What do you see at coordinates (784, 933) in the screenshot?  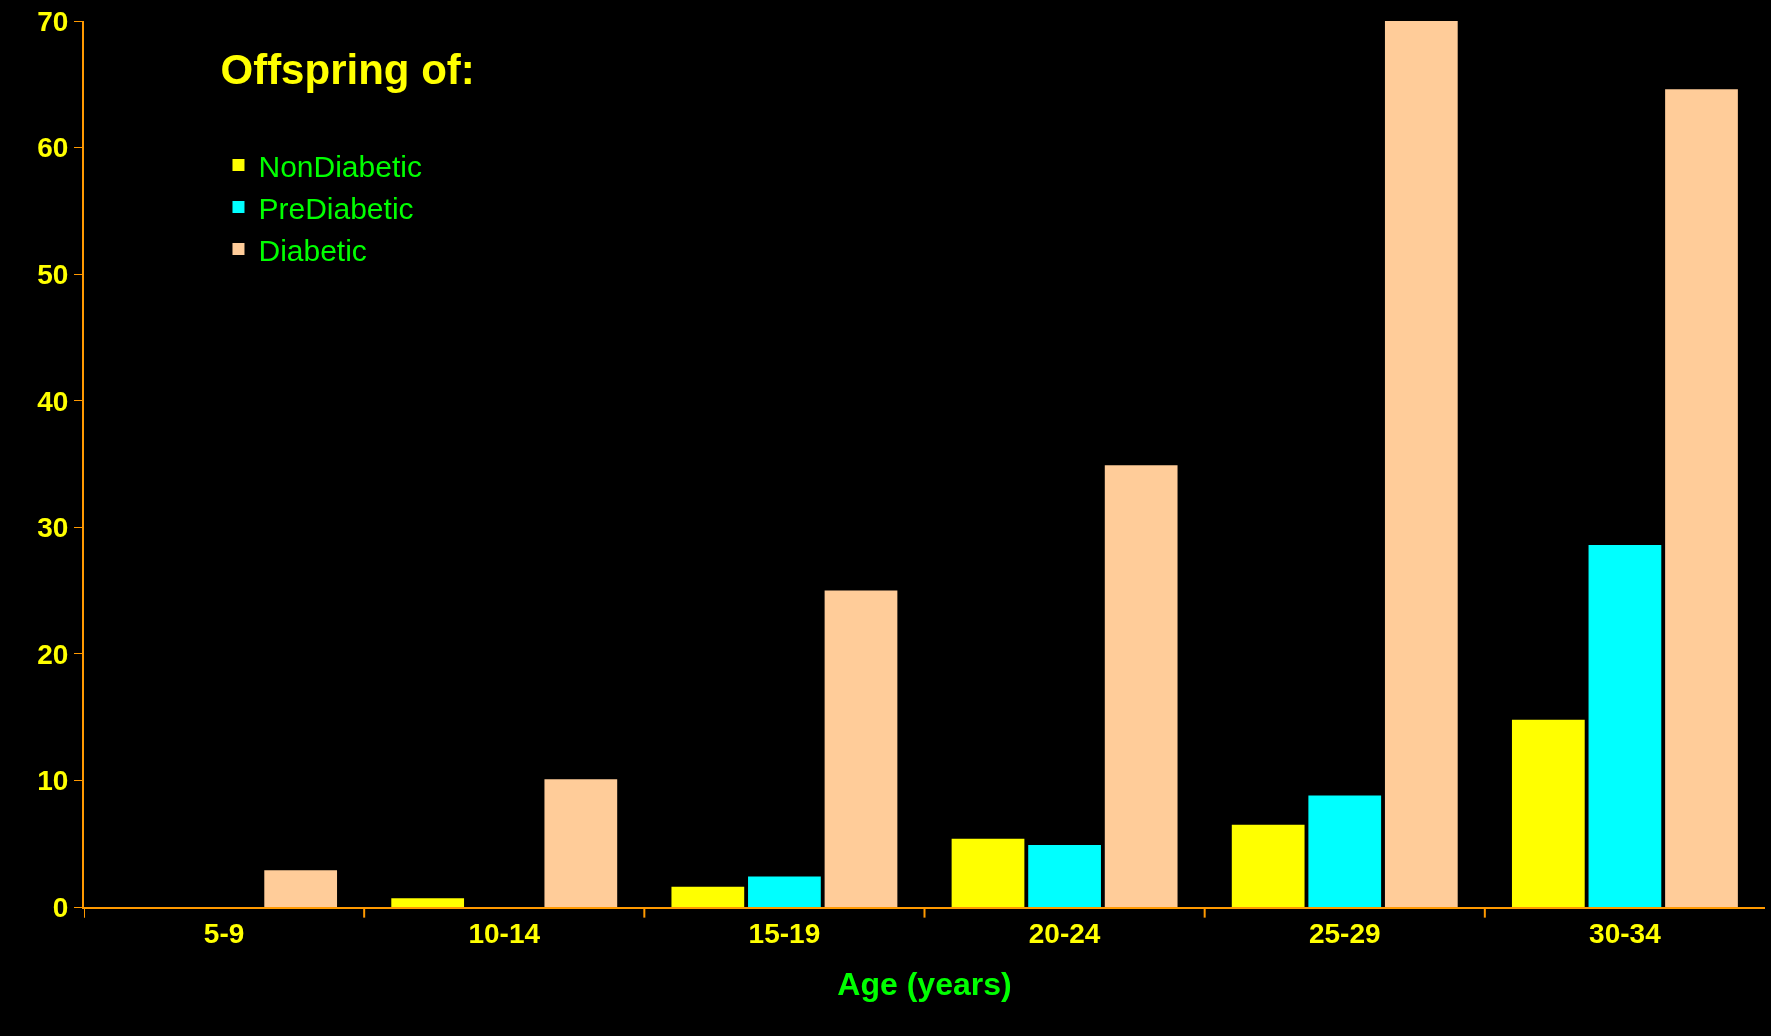 I see `x-tick-label: 15-19` at bounding box center [784, 933].